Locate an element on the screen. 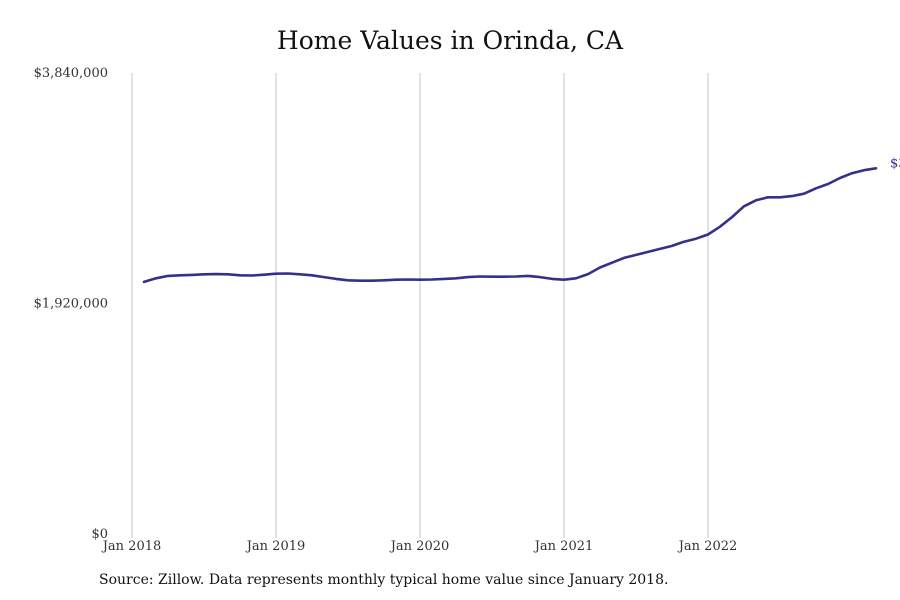 This screenshot has height=600, width=900. x-tick-label: Jan 2019 is located at coordinates (275, 546).